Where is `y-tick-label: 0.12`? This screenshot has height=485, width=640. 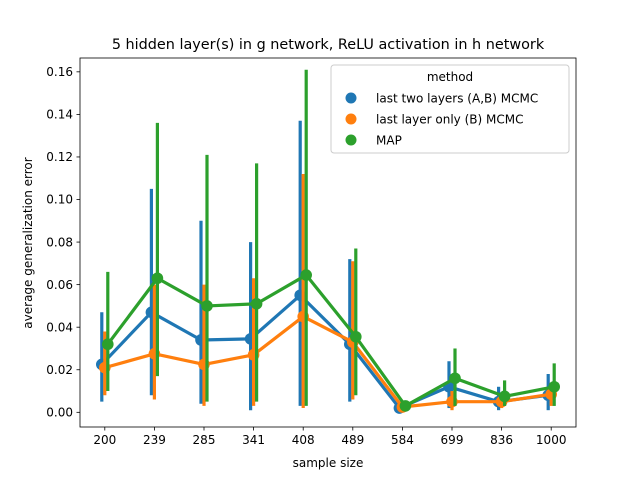 y-tick-label: 0.12 is located at coordinates (59, 157).